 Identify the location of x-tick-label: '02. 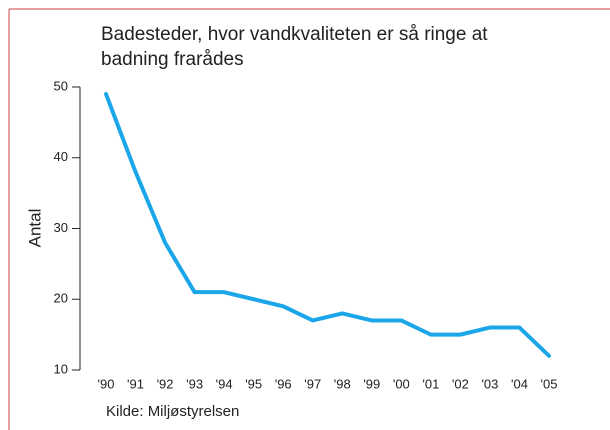
(460, 383).